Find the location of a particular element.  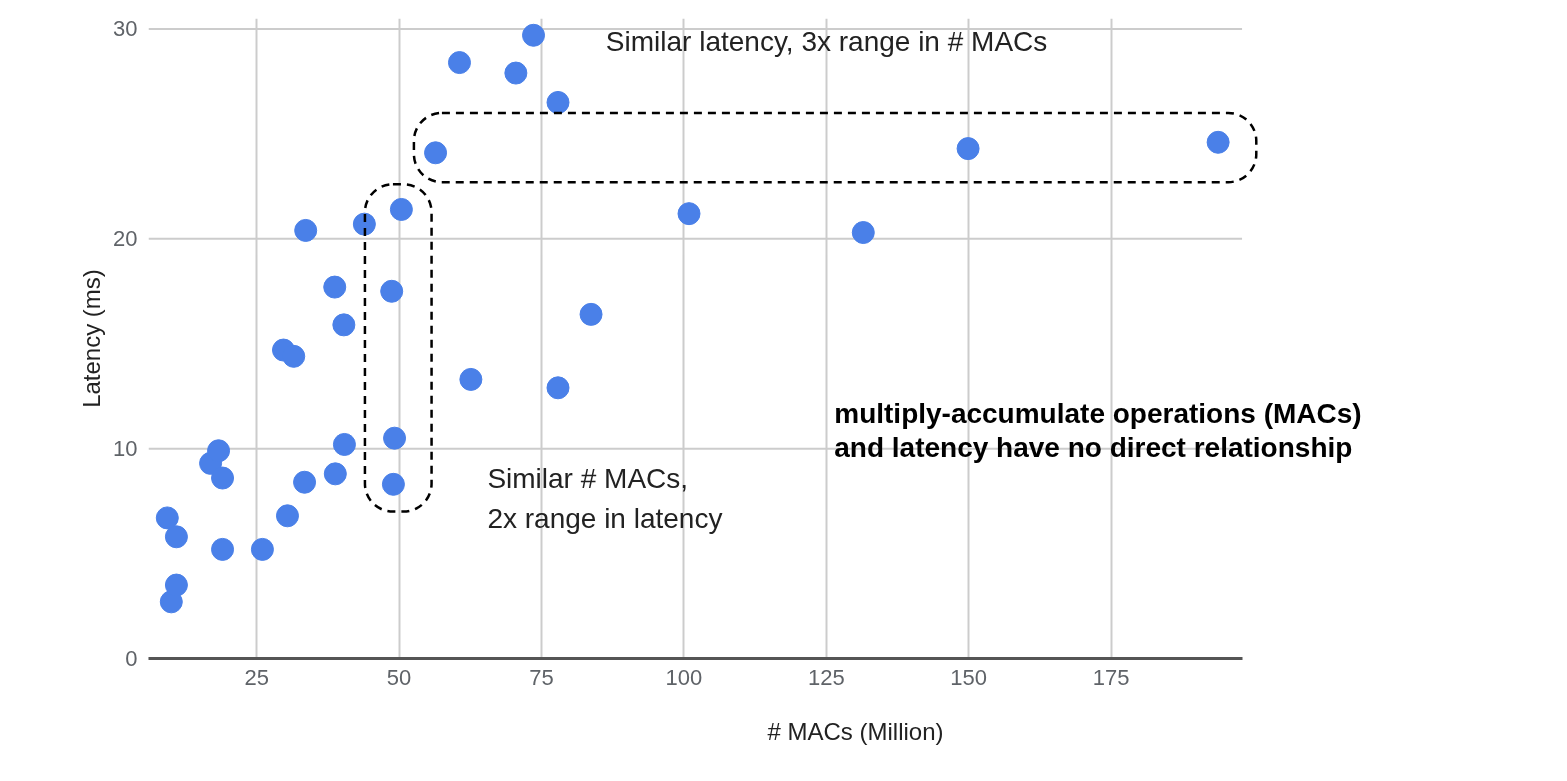

annotation: Similar # MACs, 2x range in latency is located at coordinates (605, 499).